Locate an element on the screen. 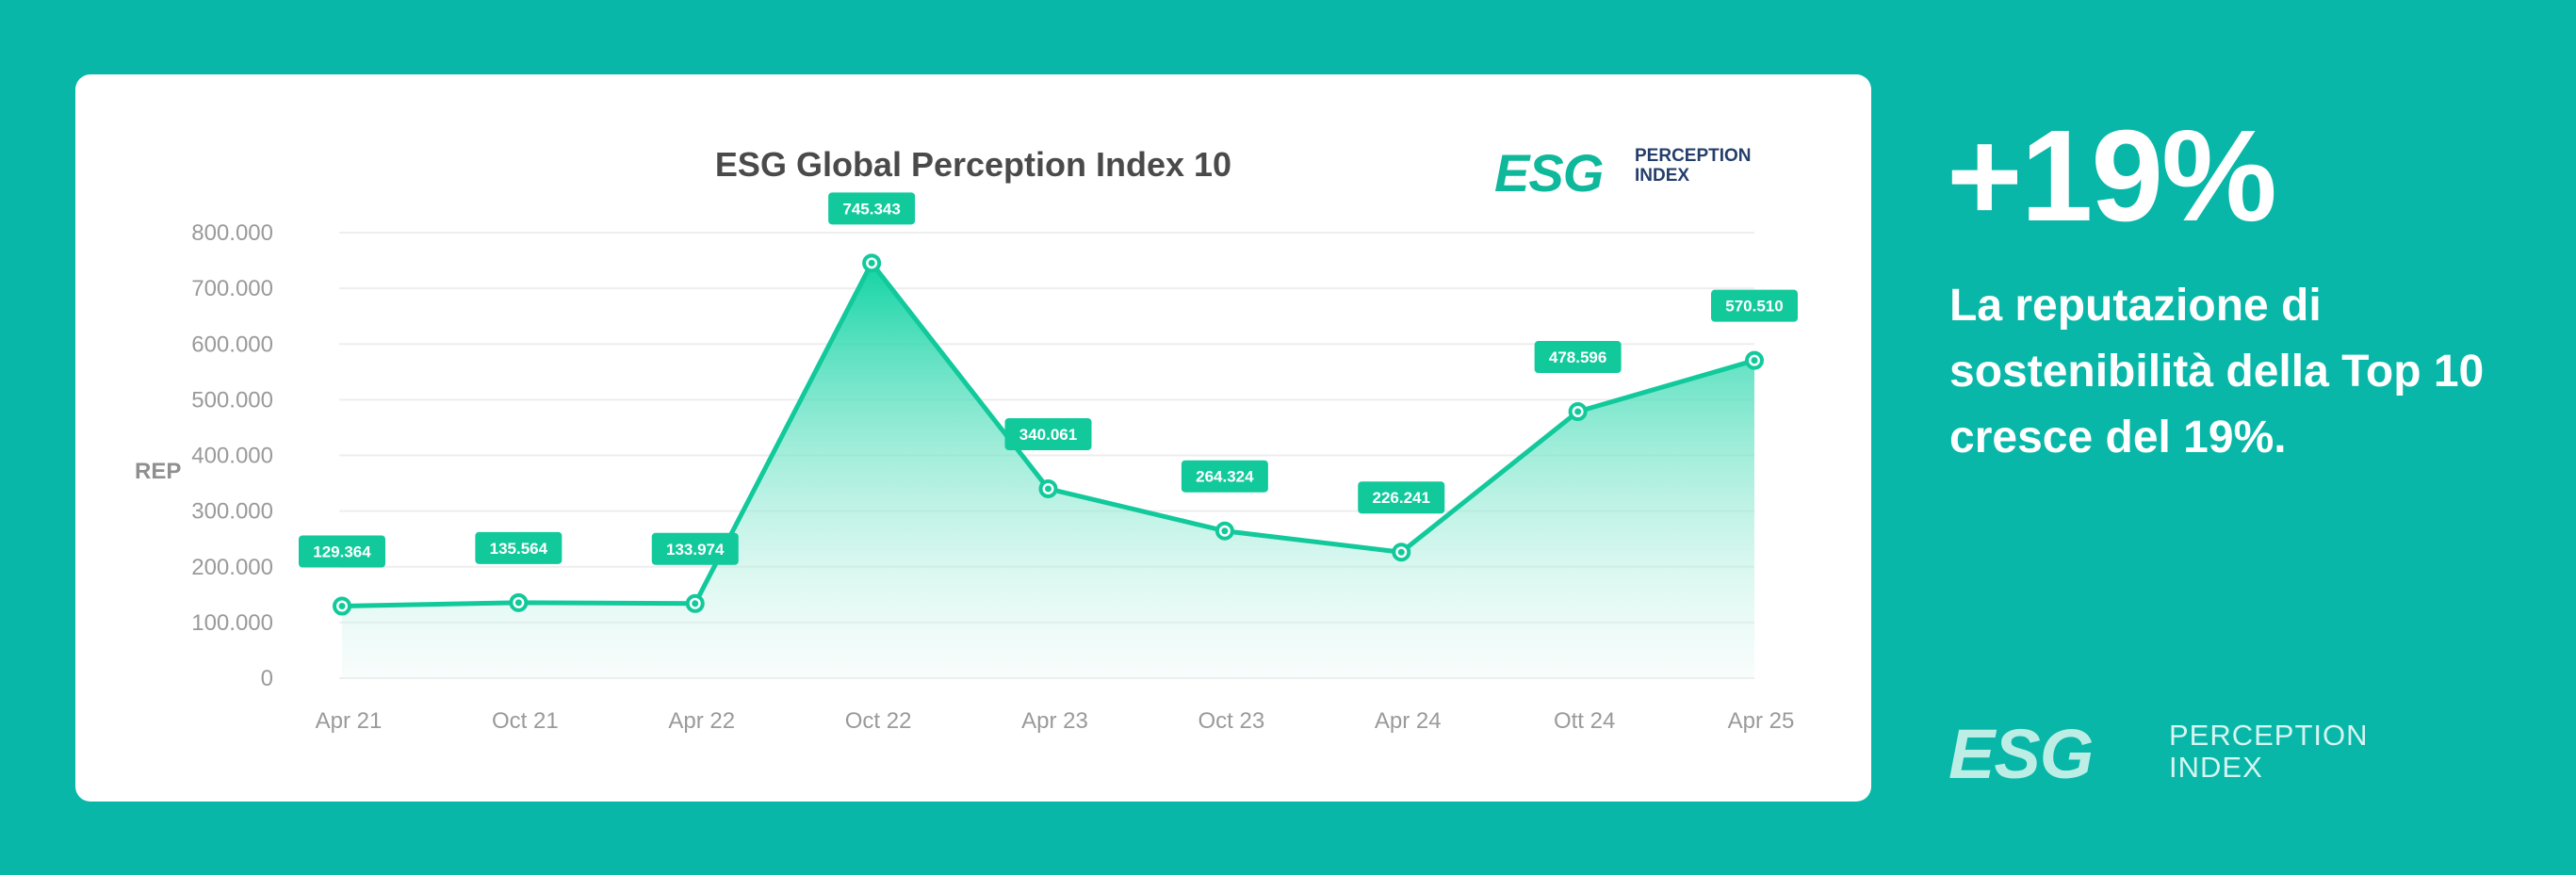 This screenshot has height=875, width=2576. esg-logo-mark-large: ESG is located at coordinates (2021, 752).